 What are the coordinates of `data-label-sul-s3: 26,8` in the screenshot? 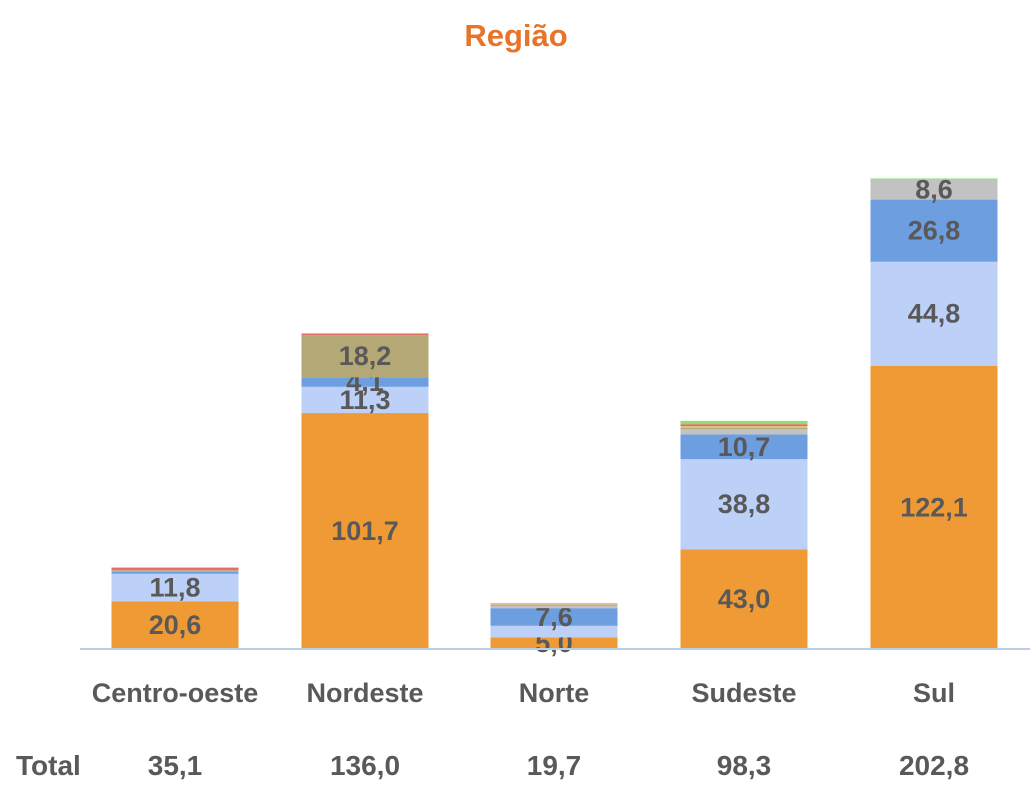 It's located at (934, 231).